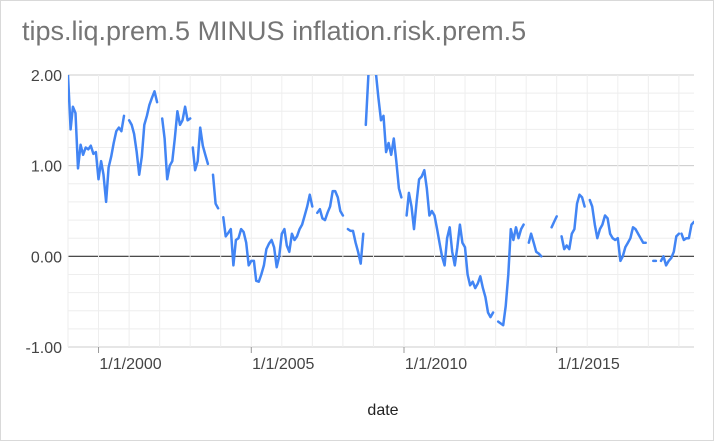  I want to click on y-tick-label: 0.00, so click(46, 257).